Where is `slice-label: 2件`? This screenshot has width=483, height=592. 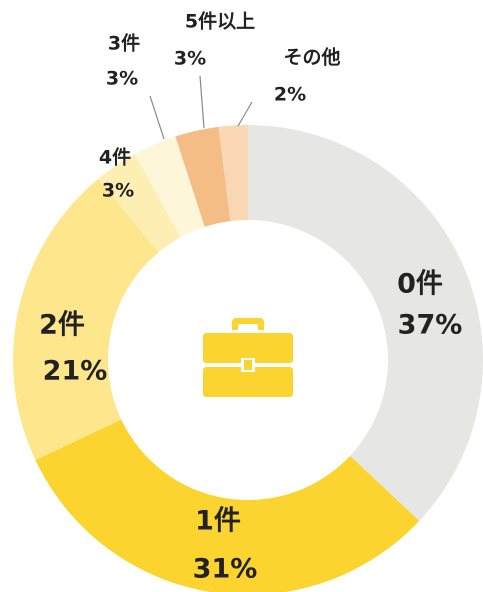
slice-label: 2件 is located at coordinates (62, 325).